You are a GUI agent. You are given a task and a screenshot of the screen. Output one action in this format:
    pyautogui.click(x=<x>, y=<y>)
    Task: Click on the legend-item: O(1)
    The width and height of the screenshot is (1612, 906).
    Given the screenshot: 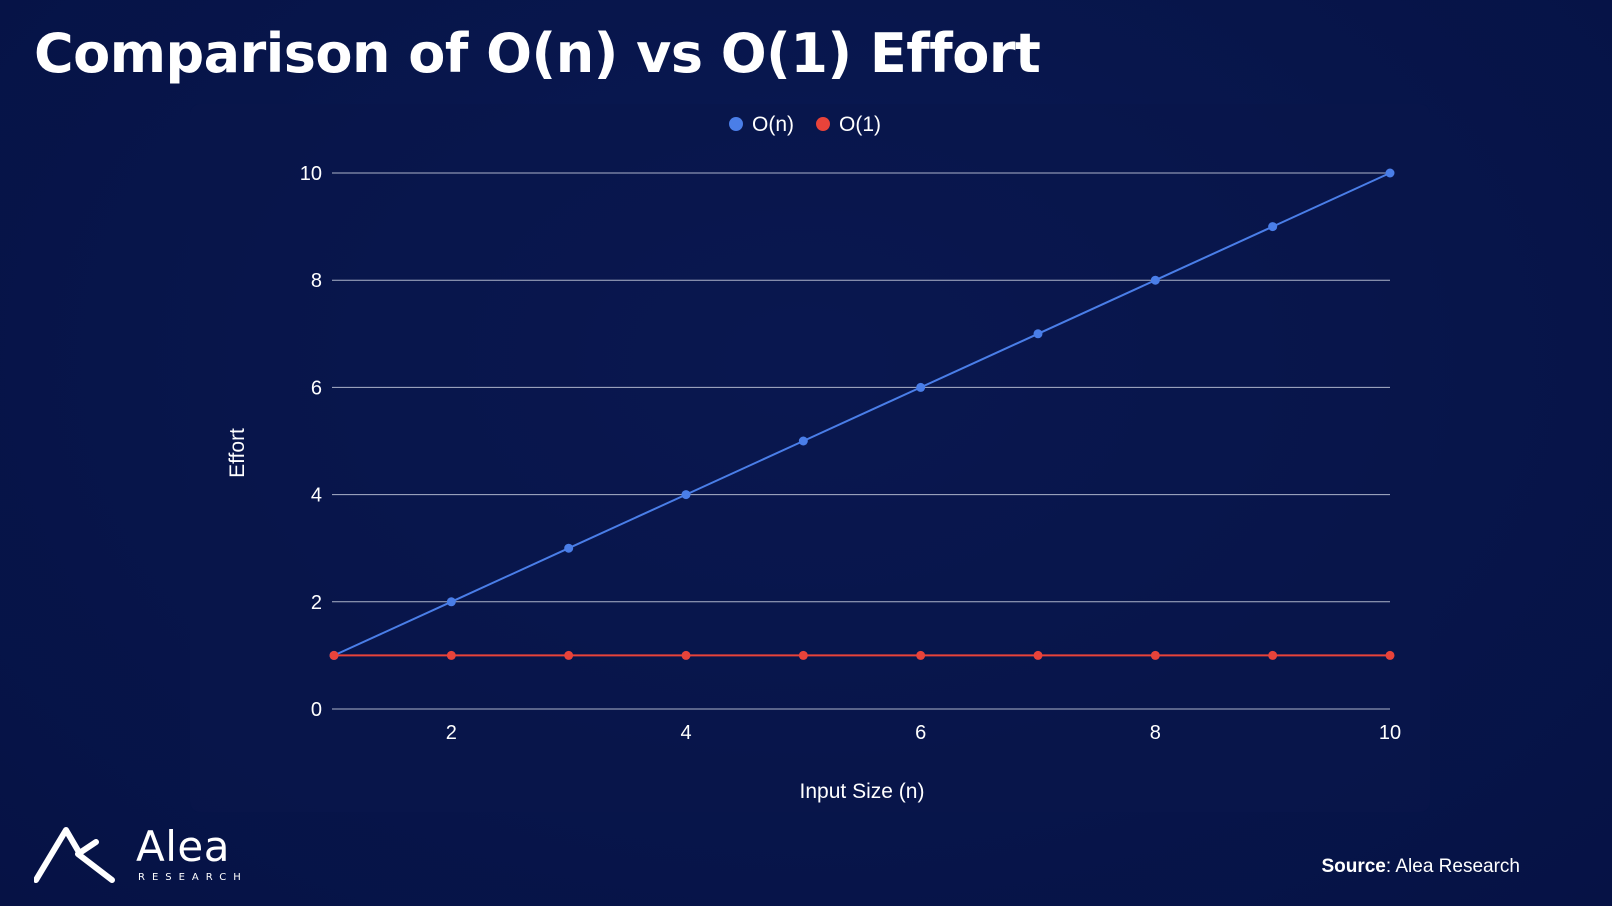 What is the action you would take?
    pyautogui.click(x=848, y=124)
    